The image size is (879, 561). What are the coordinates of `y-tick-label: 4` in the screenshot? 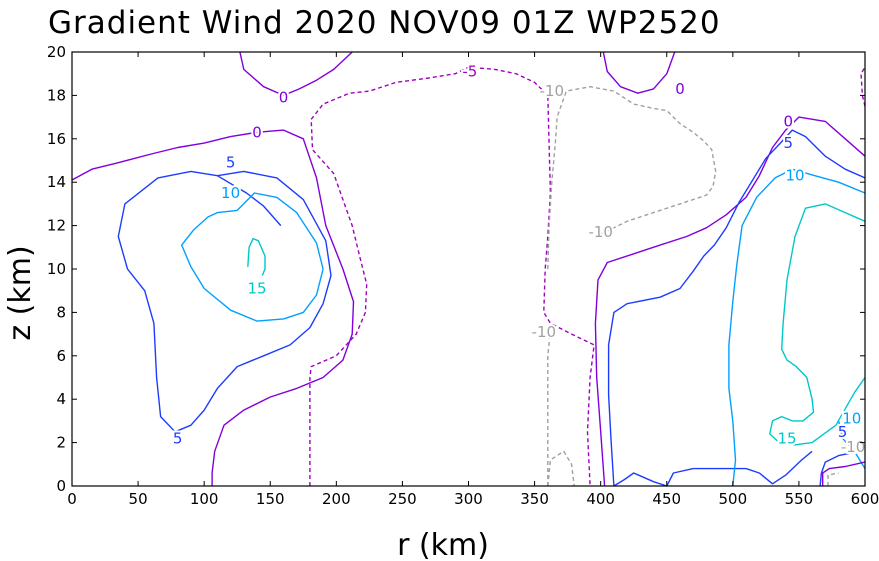 It's located at (61, 399).